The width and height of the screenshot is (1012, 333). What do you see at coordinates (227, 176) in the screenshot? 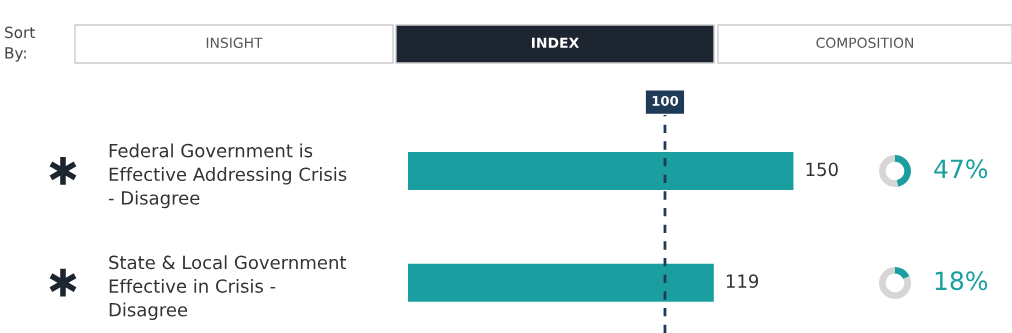
I see `y-tick-label: Federal Government is Effective Addressing Crisis - Disagree` at bounding box center [227, 176].